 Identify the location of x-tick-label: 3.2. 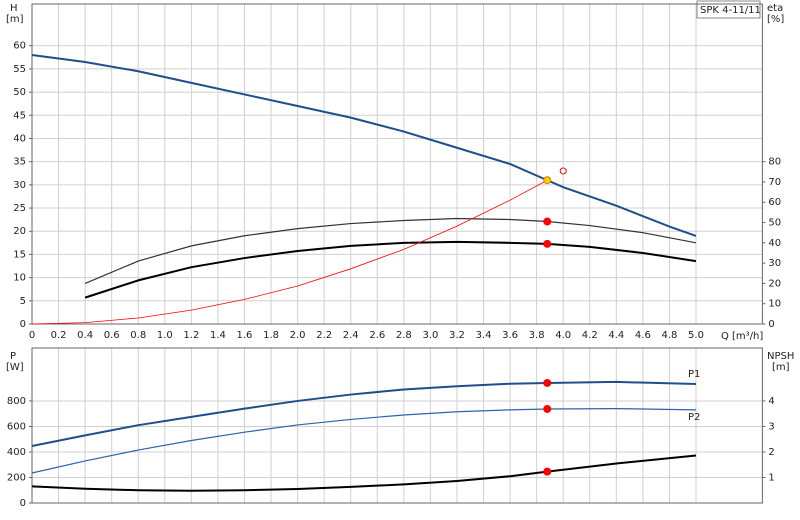
(457, 335).